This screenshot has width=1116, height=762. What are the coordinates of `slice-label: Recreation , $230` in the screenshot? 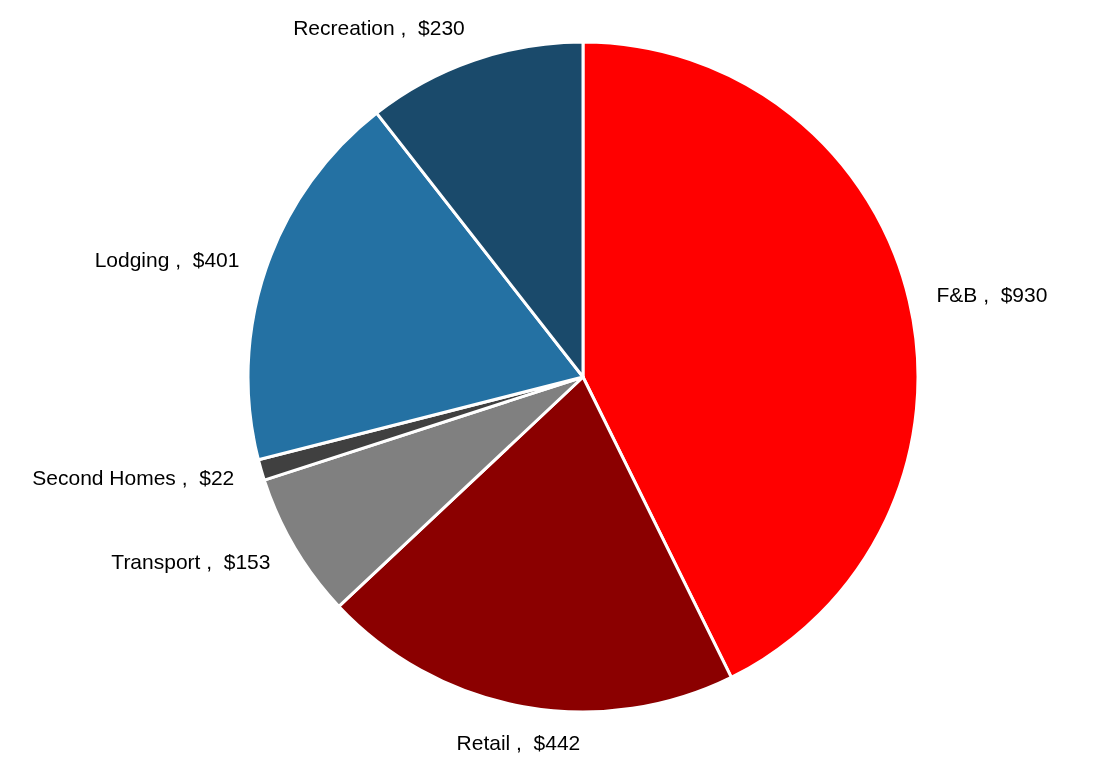 It's located at (379, 27).